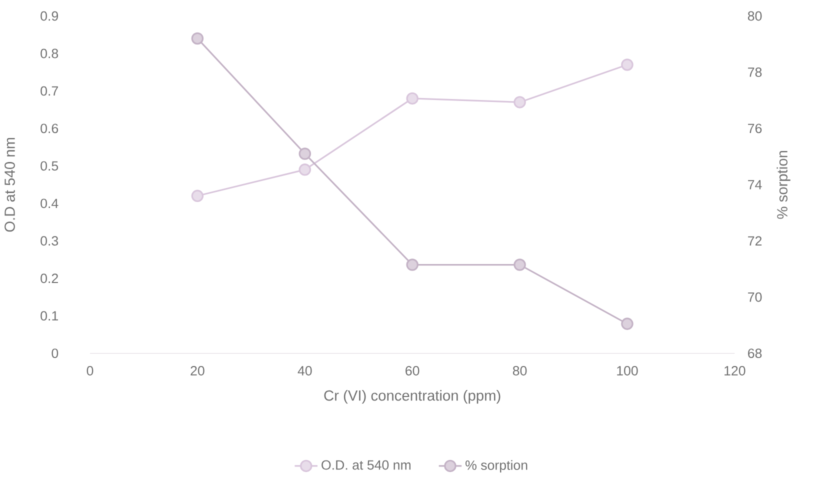 The width and height of the screenshot is (818, 502). What do you see at coordinates (49, 203) in the screenshot?
I see `y-tick-label: 0.4` at bounding box center [49, 203].